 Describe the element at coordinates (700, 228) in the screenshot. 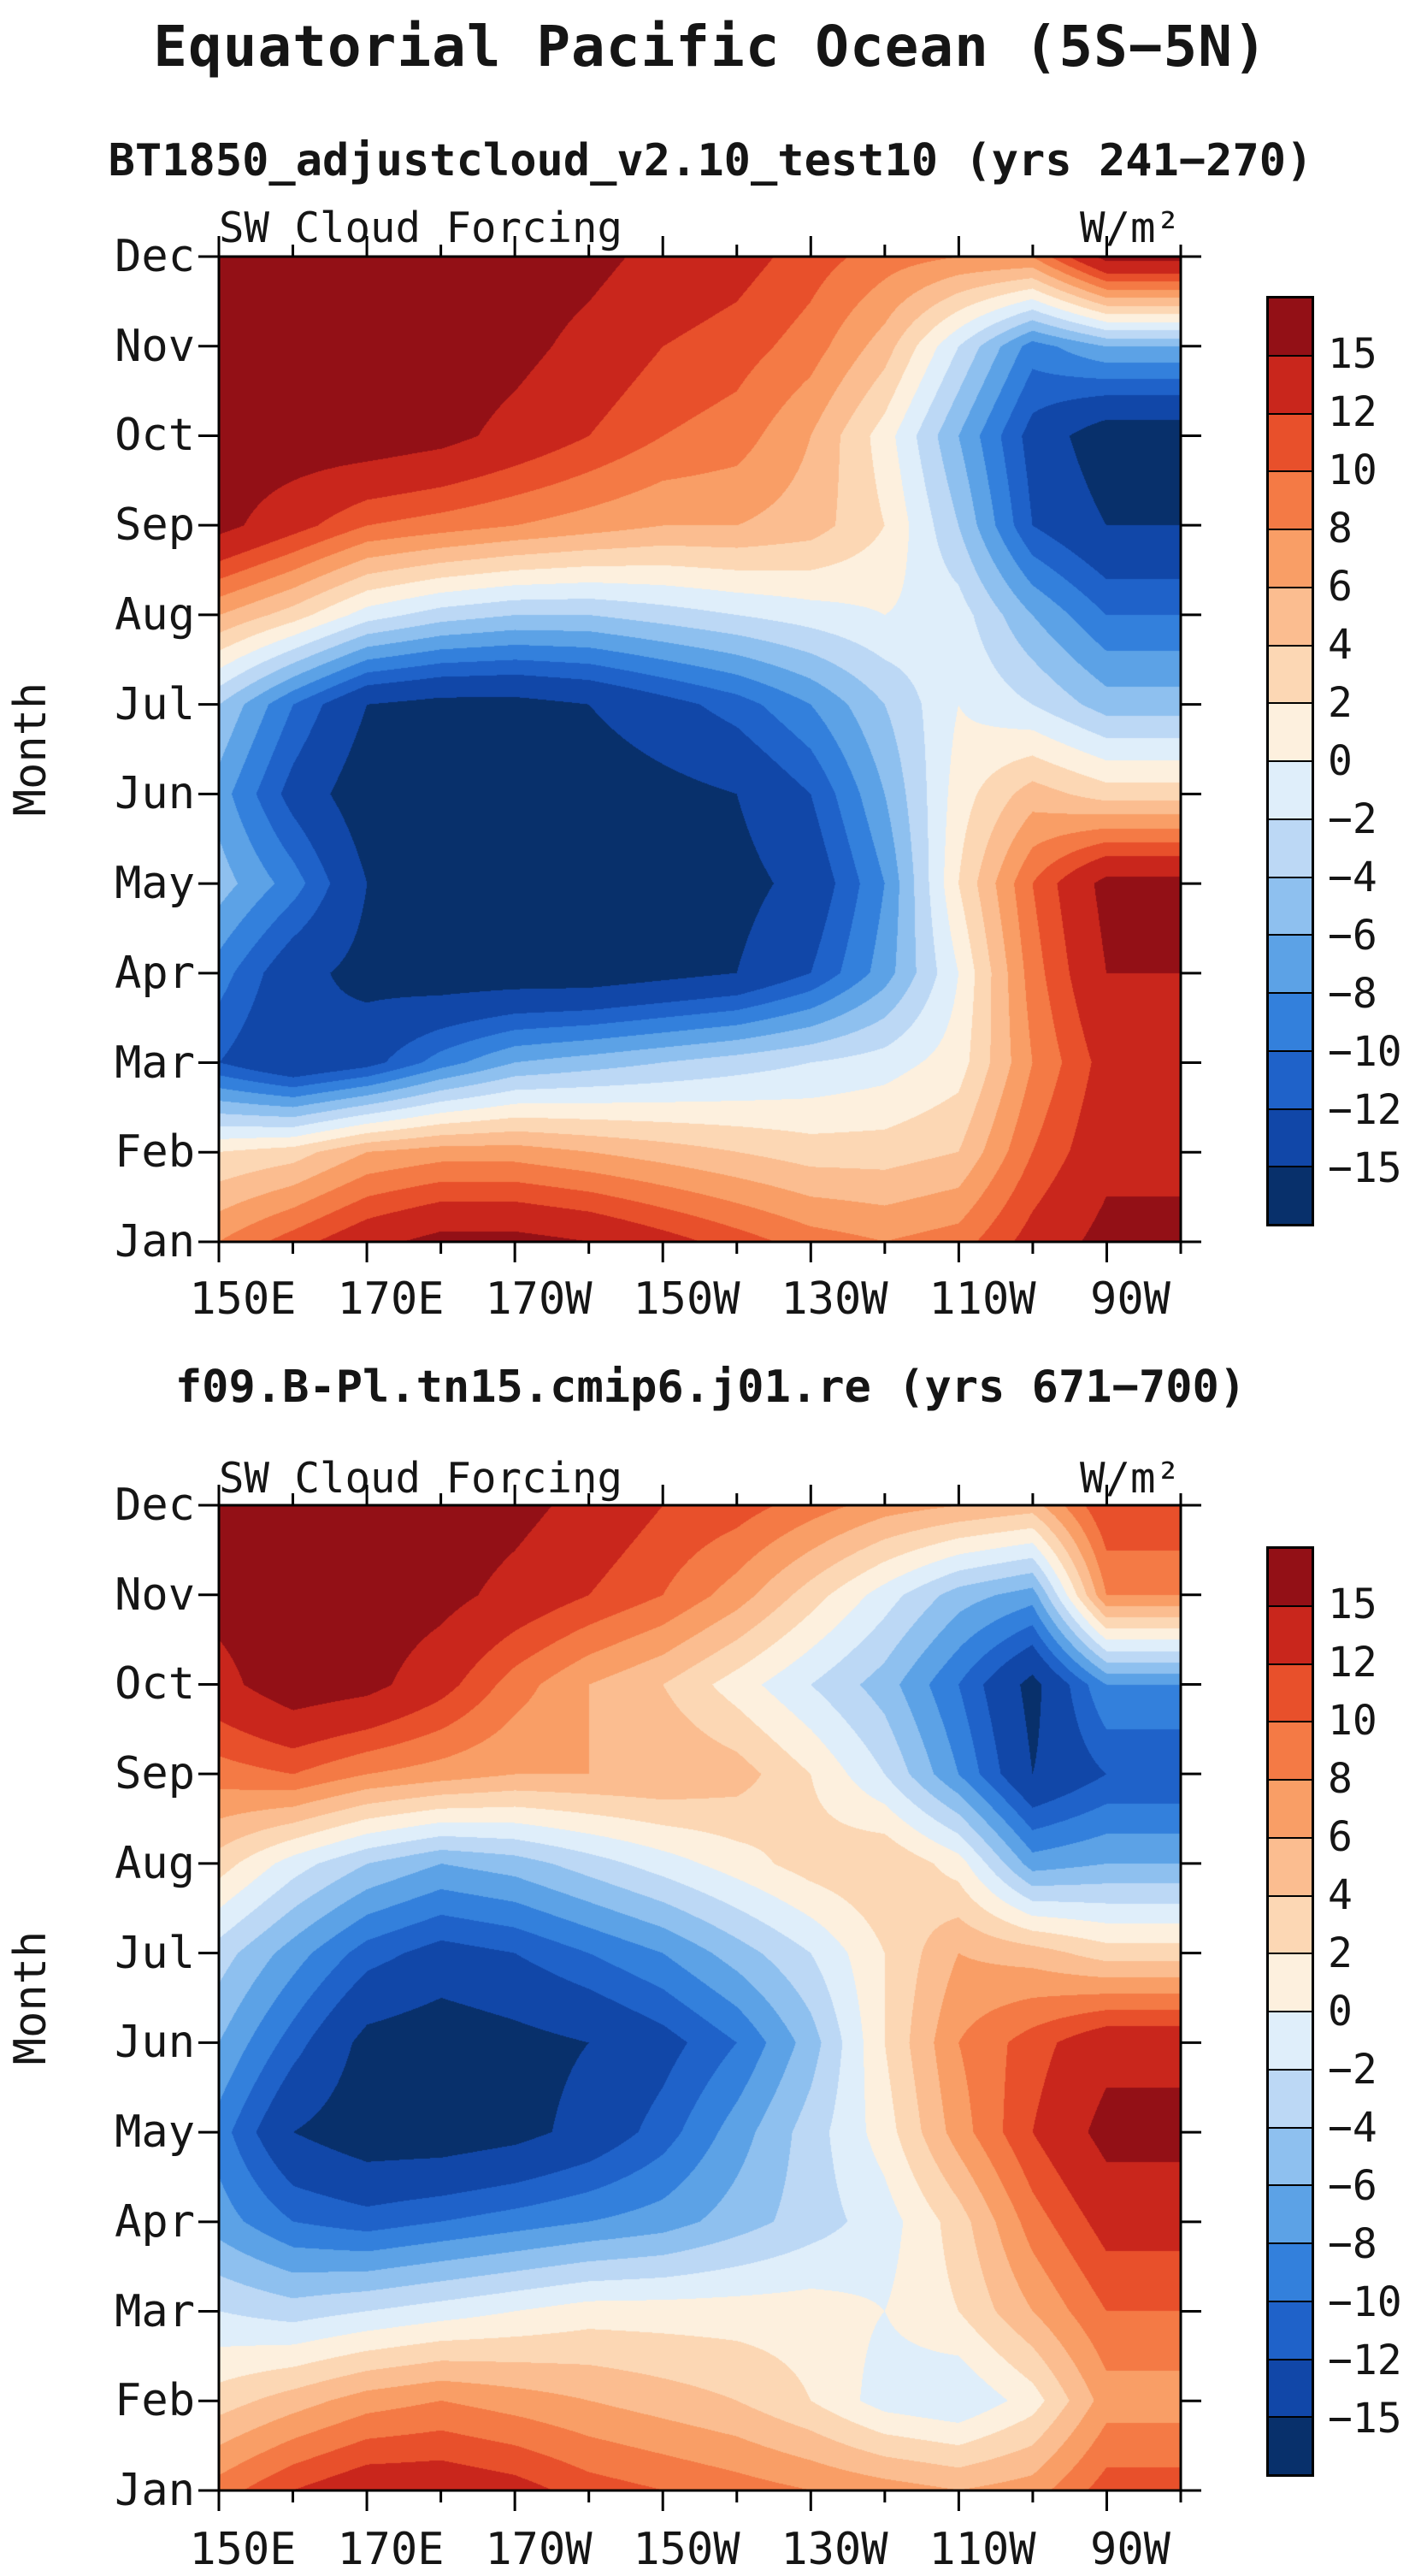

I see `panel-1-subtitle-row: SW Cloud Forcing W/m²` at that location.